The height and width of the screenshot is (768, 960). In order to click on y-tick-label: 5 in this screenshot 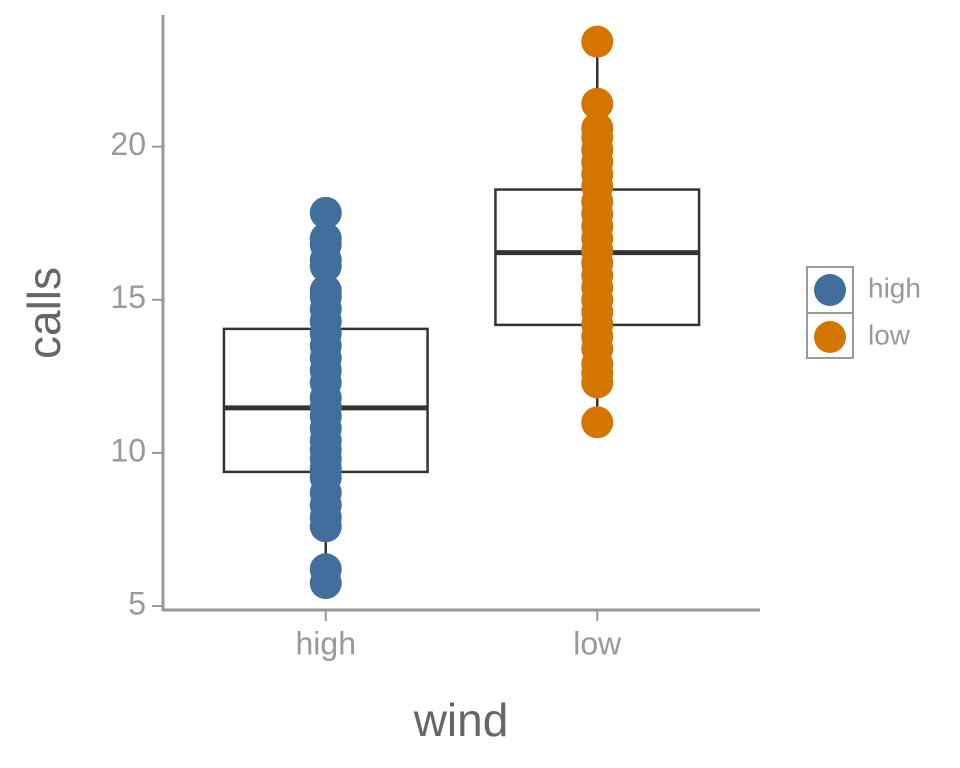, I will do `click(137, 603)`.